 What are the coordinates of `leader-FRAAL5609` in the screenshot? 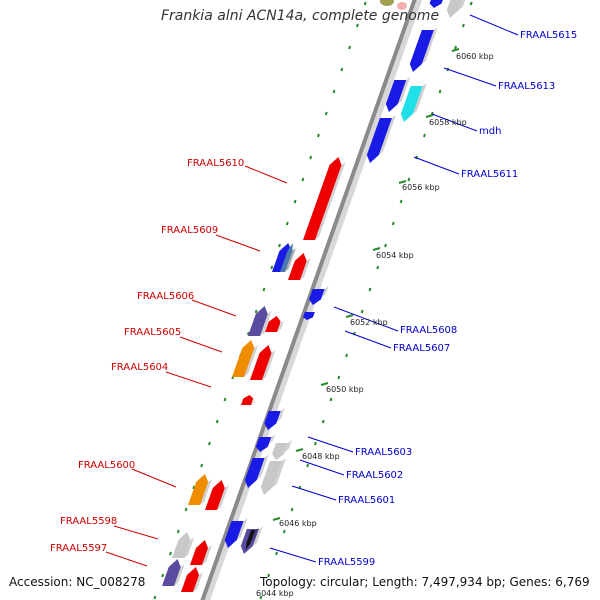 It's located at (238, 243).